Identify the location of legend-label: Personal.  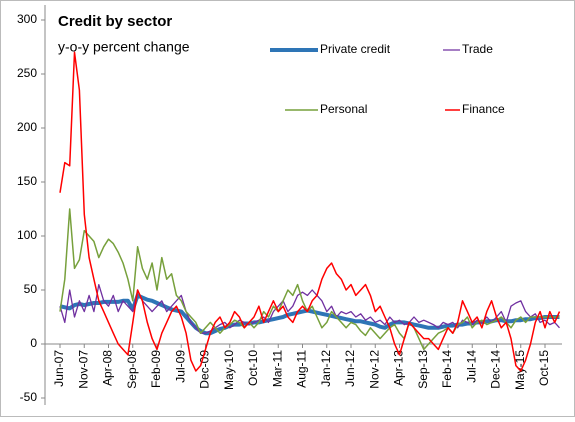
(343, 109).